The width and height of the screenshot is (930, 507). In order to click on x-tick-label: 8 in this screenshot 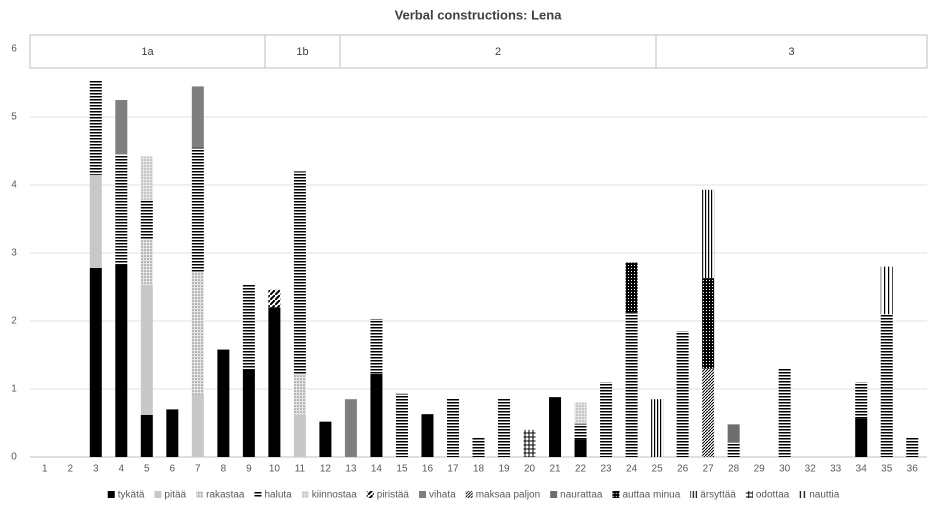, I will do `click(224, 469)`.